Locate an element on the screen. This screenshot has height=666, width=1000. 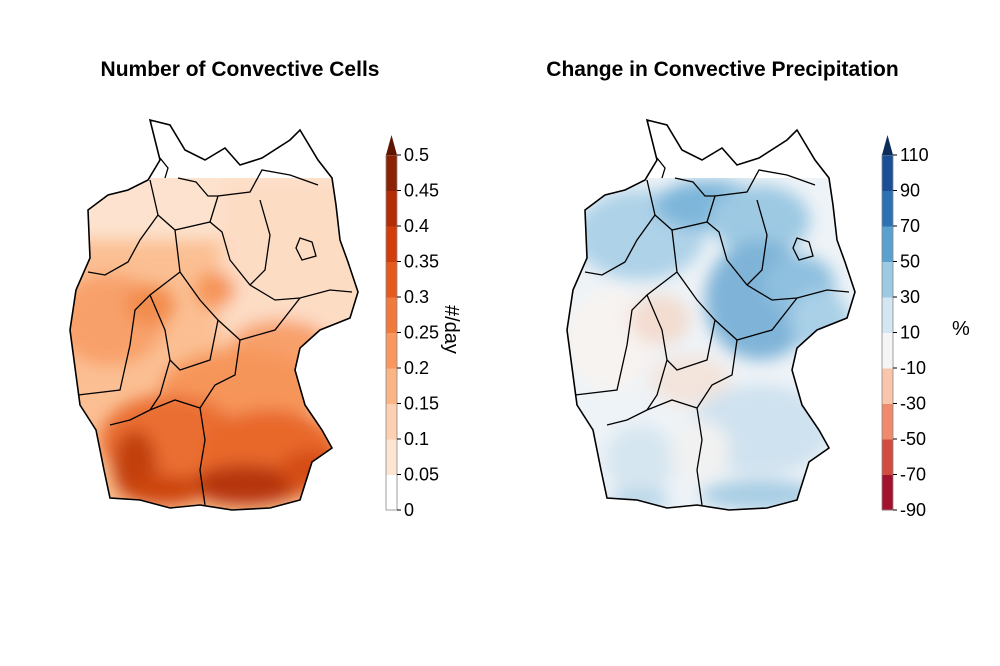
left-panel-title: Number of Convective Cells is located at coordinates (240, 69).